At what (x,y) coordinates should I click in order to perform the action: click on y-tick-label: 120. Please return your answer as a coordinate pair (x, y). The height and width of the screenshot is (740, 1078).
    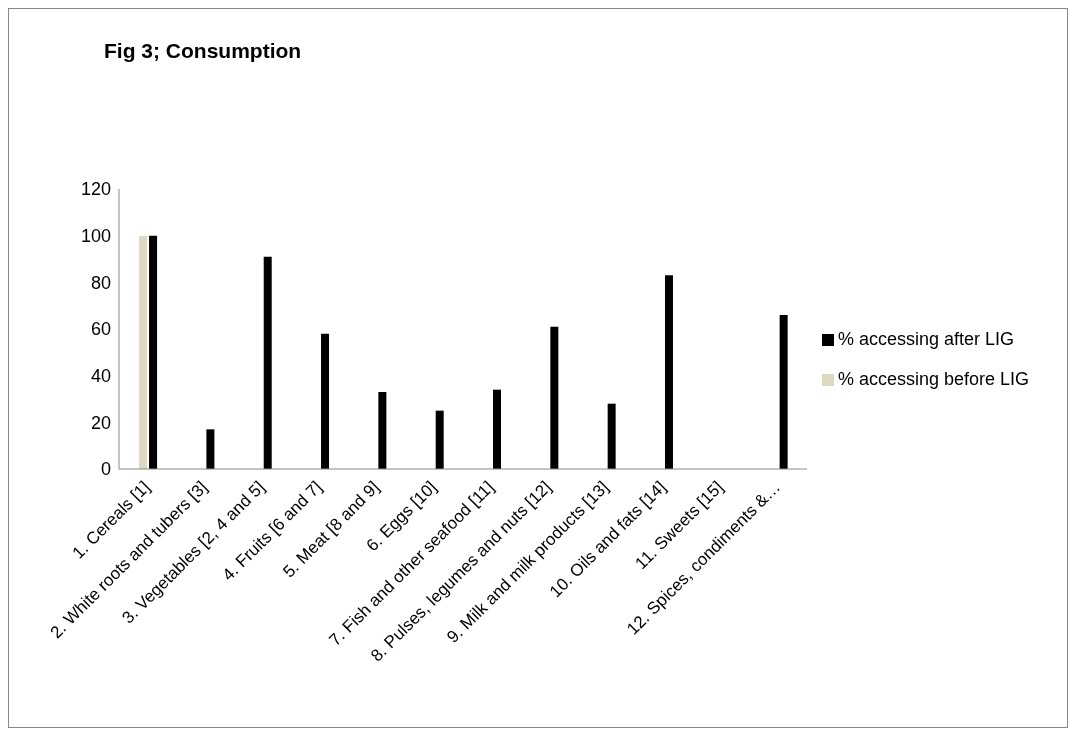
    Looking at the image, I should click on (95, 189).